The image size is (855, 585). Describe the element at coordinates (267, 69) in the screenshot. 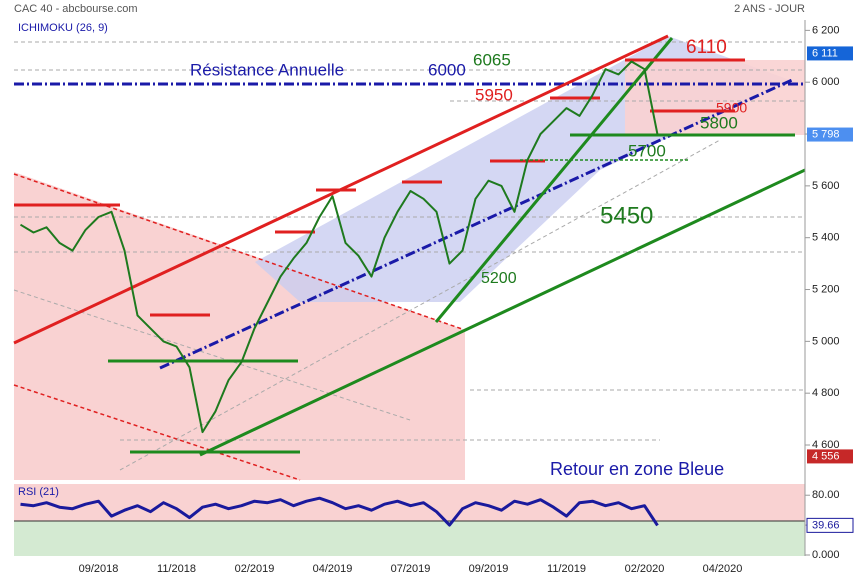

I see `annotation: Résistance Annuelle` at that location.